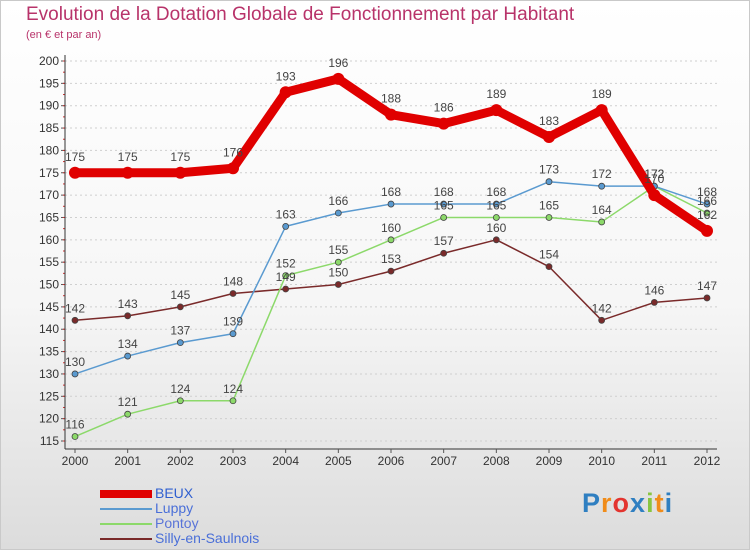 This screenshot has width=750, height=550. Describe the element at coordinates (621, 503) in the screenshot. I see `logo-letter: o` at that location.